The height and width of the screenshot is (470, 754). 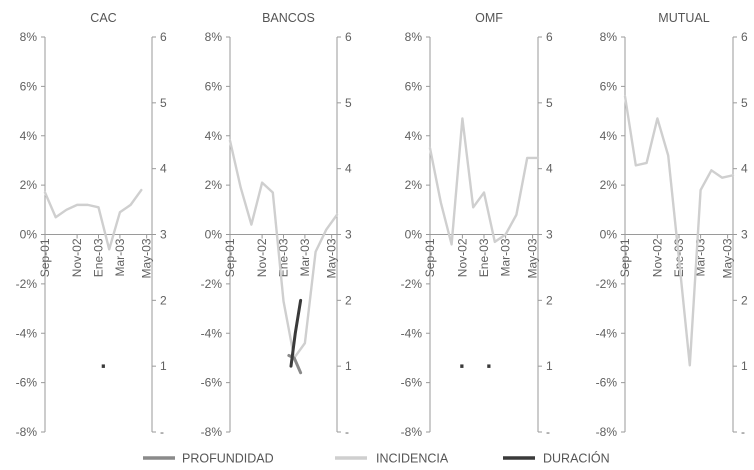 What do you see at coordinates (576, 458) in the screenshot?
I see `legend-label-duracion: DURACIÓN` at bounding box center [576, 458].